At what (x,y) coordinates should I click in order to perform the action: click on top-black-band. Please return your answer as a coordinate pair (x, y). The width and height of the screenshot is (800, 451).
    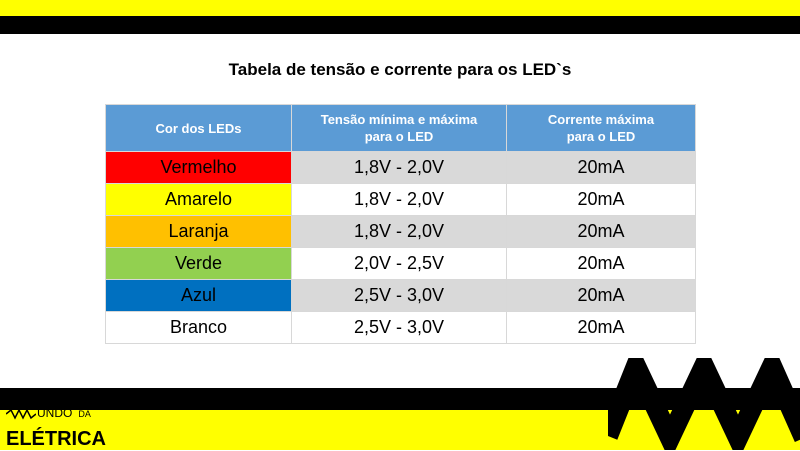
    Looking at the image, I should click on (400, 25).